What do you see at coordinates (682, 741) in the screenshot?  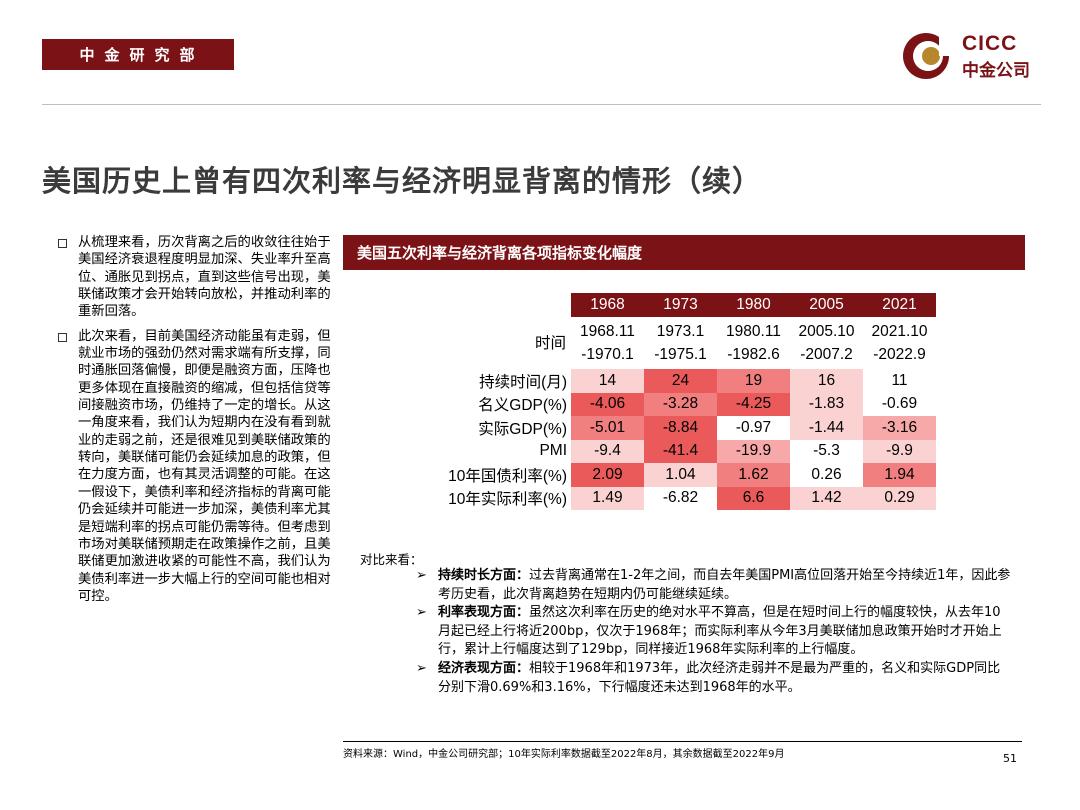 I see `source-divider` at bounding box center [682, 741].